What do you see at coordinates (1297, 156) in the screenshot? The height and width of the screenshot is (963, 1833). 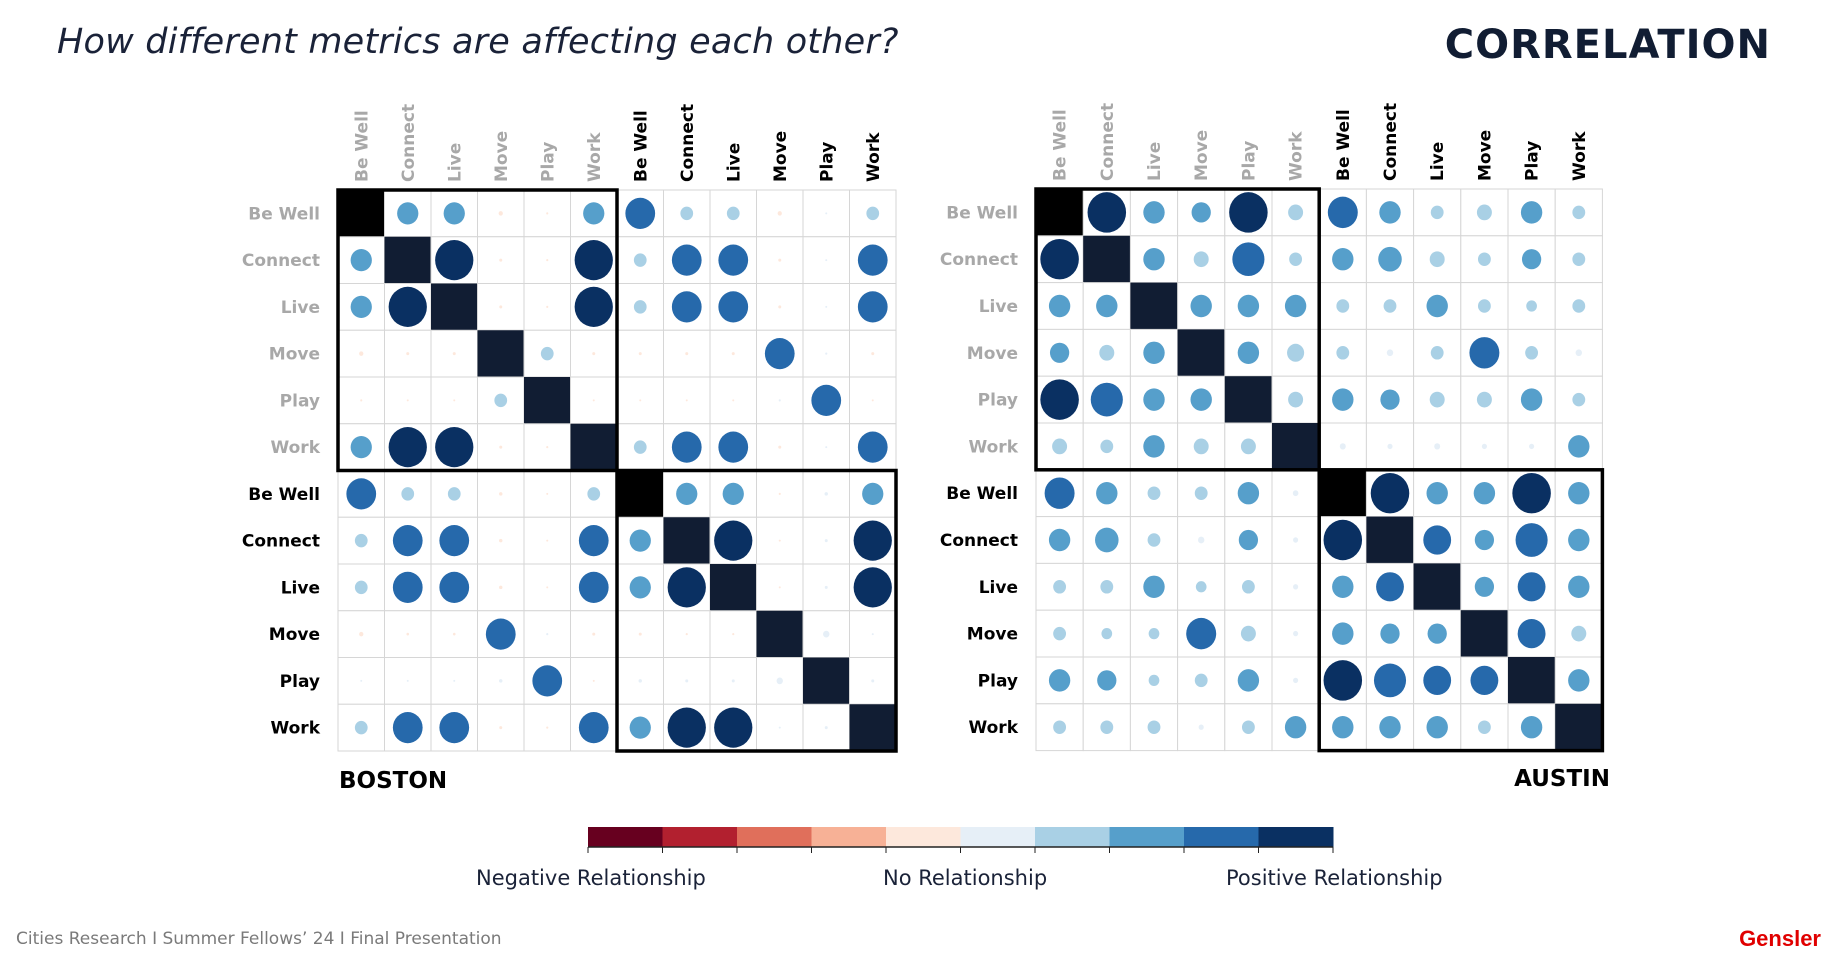 I see `column-label: Work` at bounding box center [1297, 156].